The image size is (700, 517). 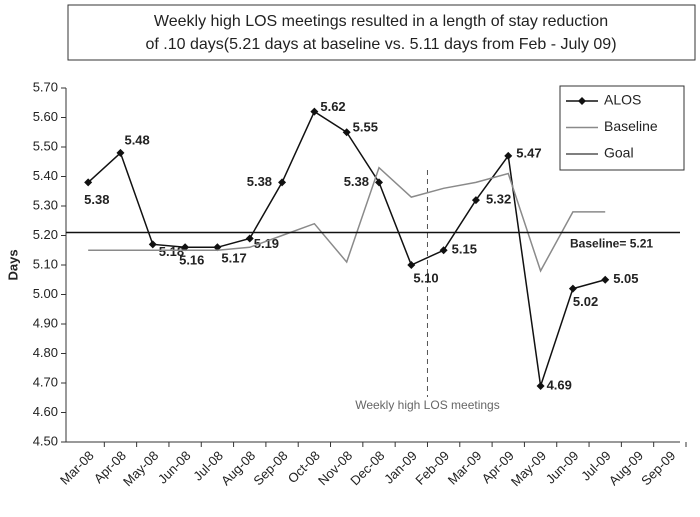 I want to click on y-tick-label: 5.60, so click(x=45, y=116).